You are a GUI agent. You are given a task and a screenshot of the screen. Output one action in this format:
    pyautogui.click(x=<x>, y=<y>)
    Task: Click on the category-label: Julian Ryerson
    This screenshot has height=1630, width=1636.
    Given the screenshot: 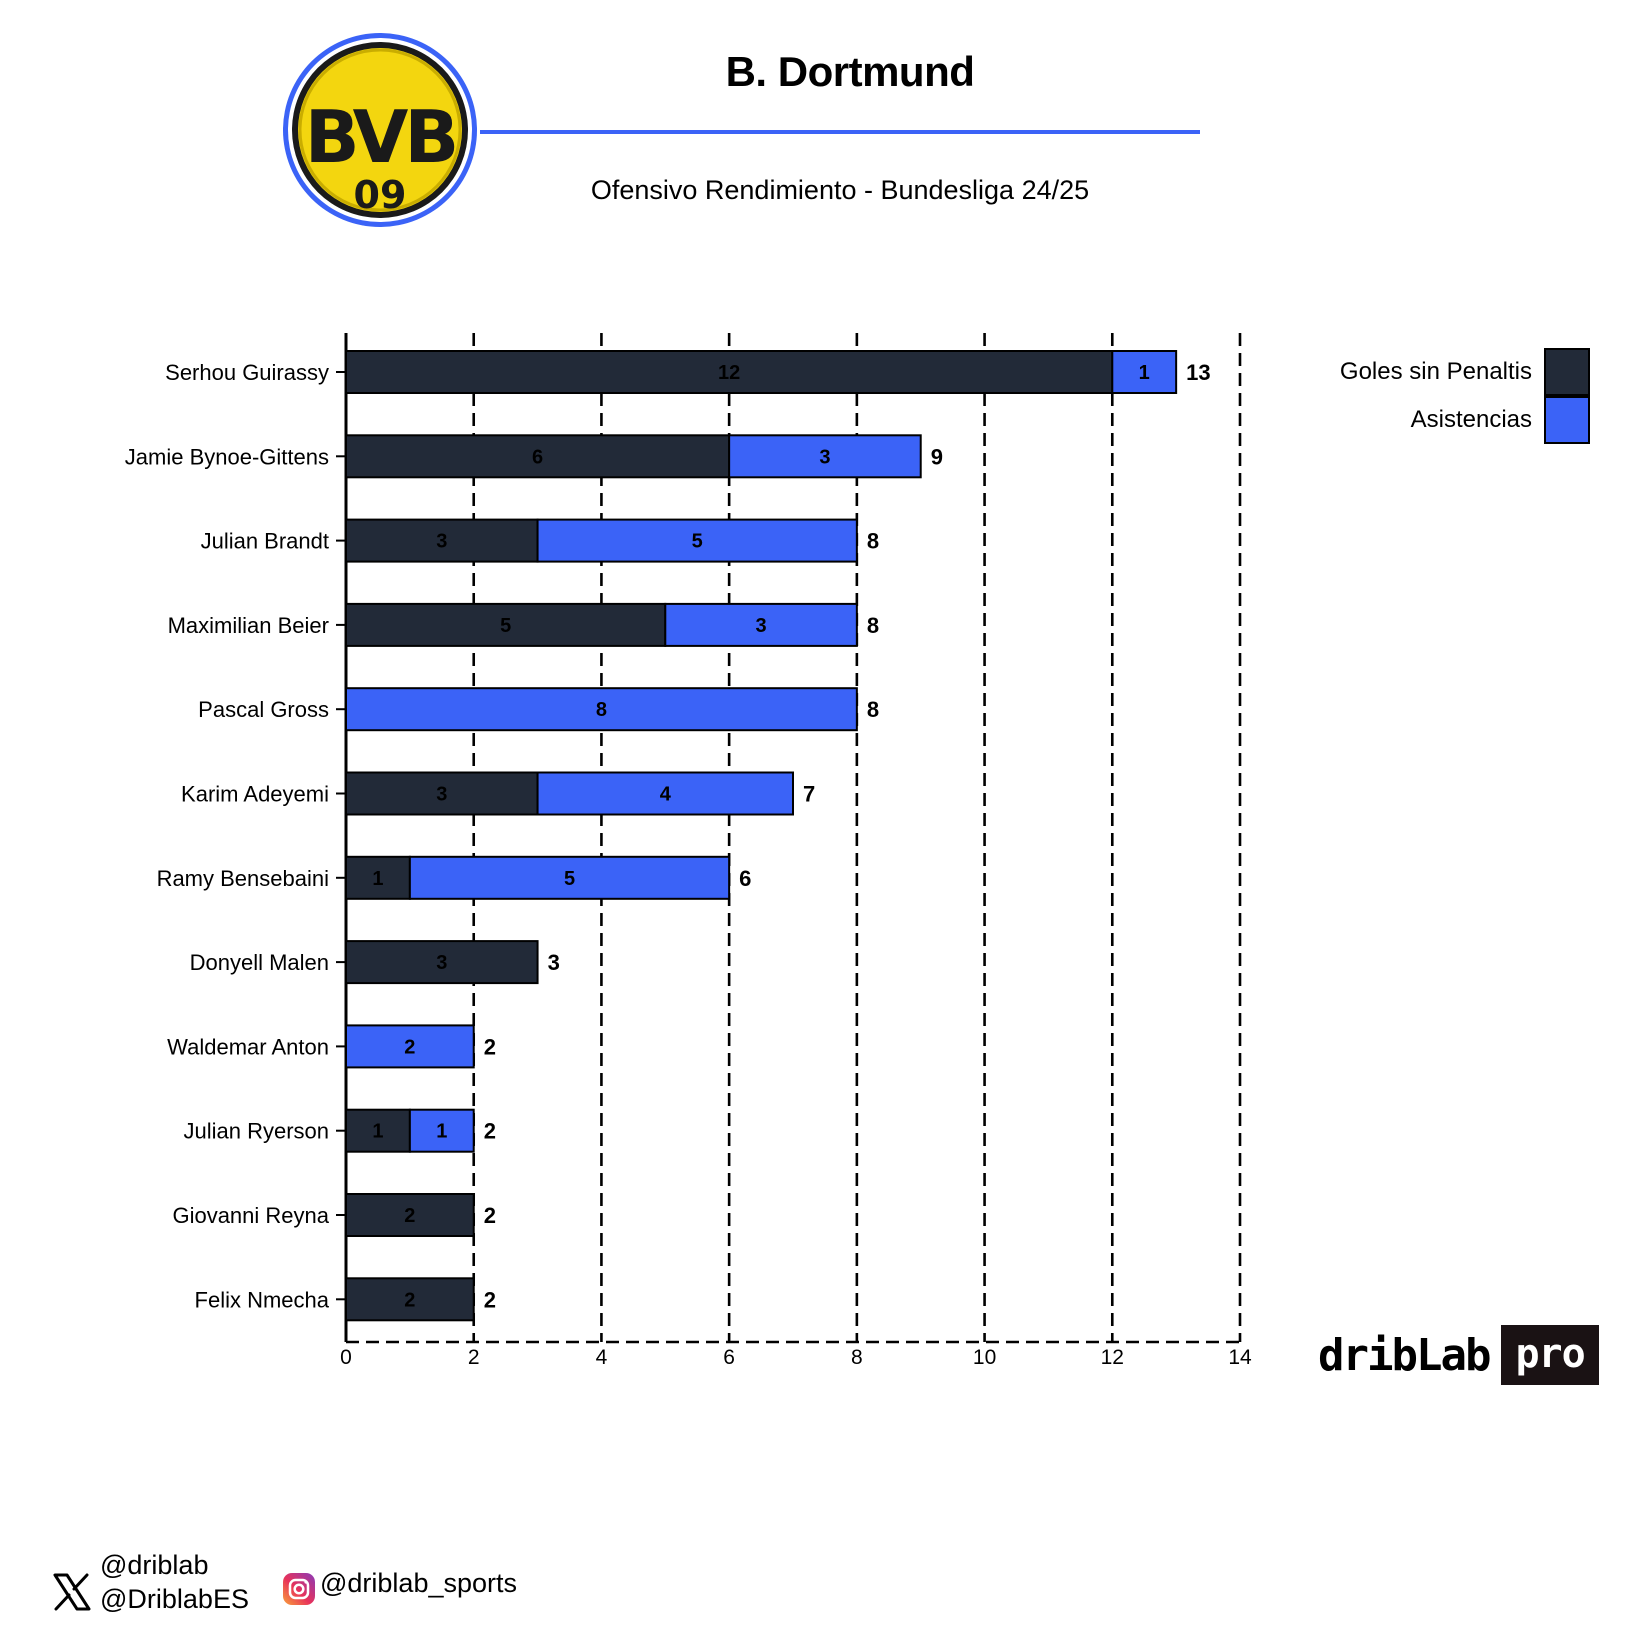 What is the action you would take?
    pyautogui.click(x=256, y=1131)
    